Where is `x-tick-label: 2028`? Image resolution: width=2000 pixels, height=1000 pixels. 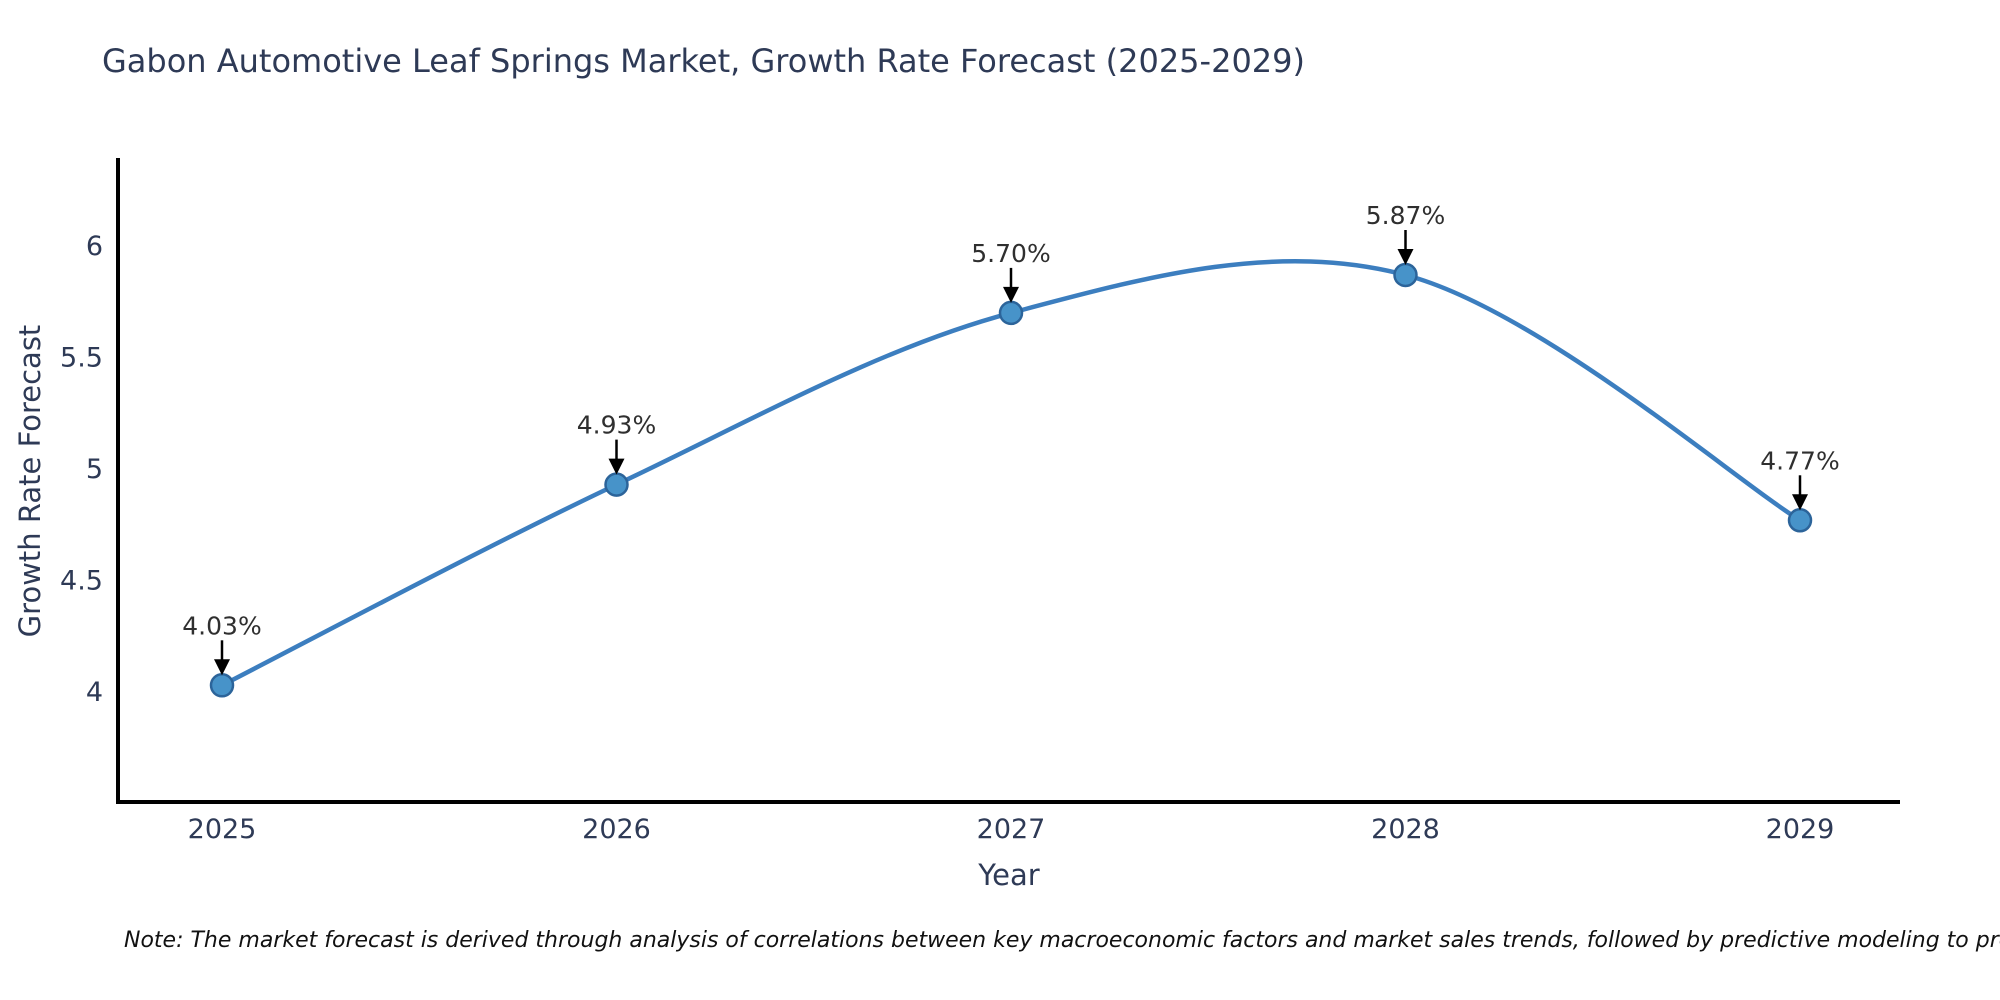
x-tick-label: 2028 is located at coordinates (1405, 829).